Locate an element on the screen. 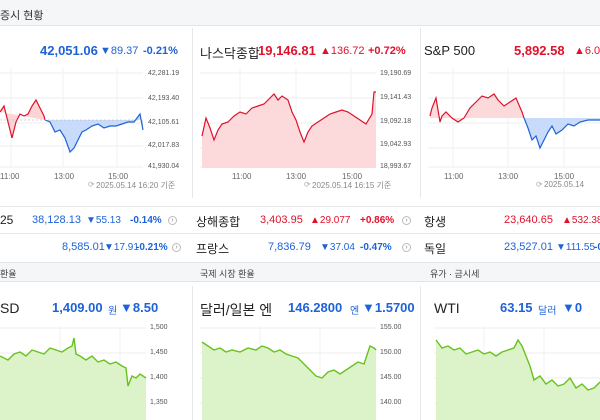 The height and width of the screenshot is (420, 600). index-row-item: 독일 23,527.01 ▼111.55 -0 is located at coordinates (512, 247).